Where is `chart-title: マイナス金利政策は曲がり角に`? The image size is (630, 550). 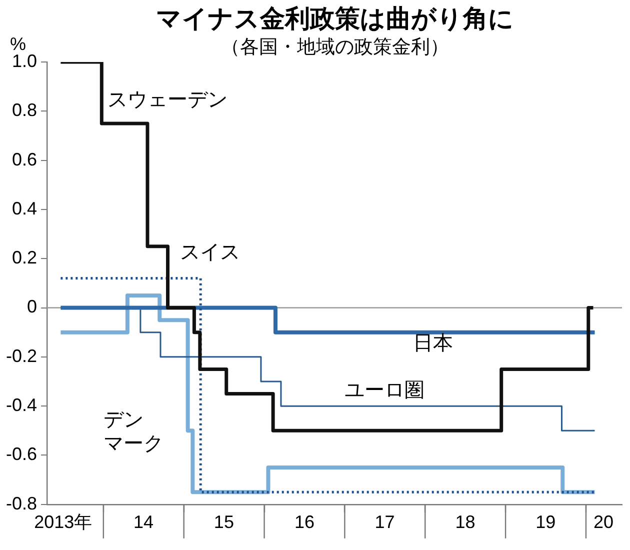 chart-title: マイナス金利政策は曲がり角に is located at coordinates (335, 19).